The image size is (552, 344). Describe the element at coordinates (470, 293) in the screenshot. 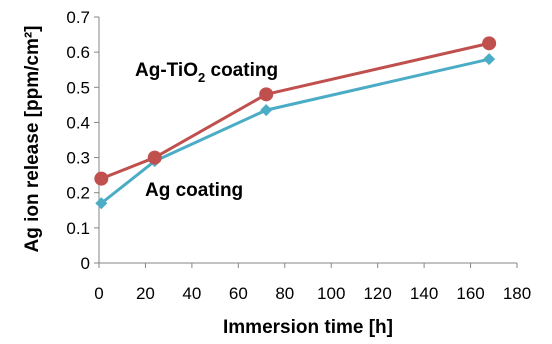

I see `x-tick-label: 160` at that location.